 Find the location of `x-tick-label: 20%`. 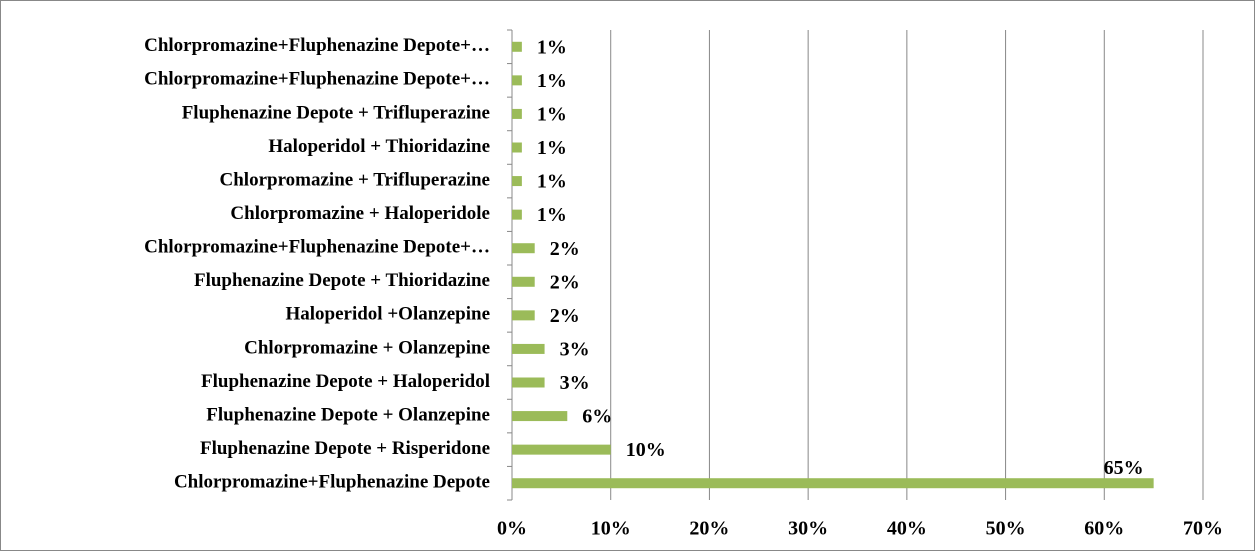

x-tick-label: 20% is located at coordinates (709, 529).